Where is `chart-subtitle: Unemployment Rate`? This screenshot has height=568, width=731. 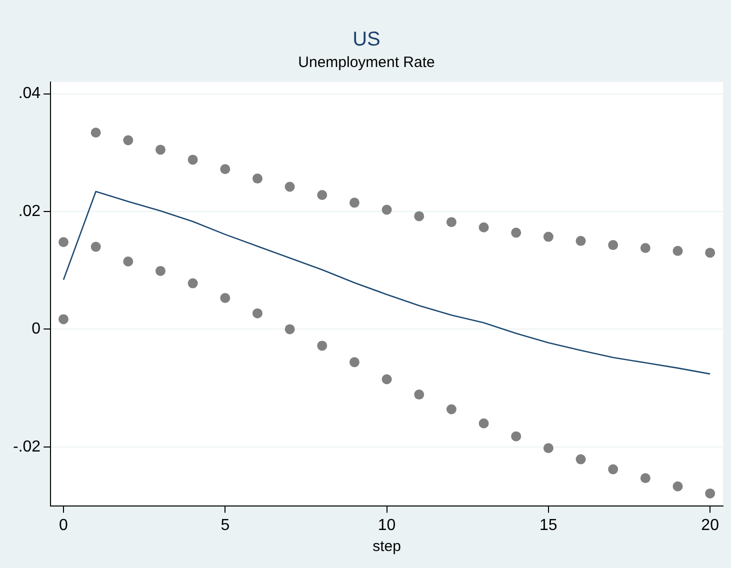
chart-subtitle: Unemployment Rate is located at coordinates (366, 63).